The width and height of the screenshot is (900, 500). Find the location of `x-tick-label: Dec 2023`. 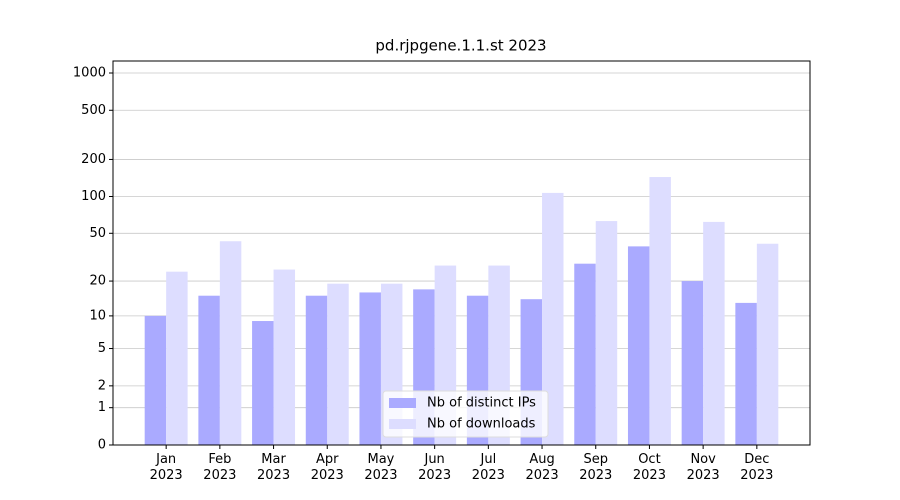

x-tick-label: Dec 2023 is located at coordinates (757, 467).